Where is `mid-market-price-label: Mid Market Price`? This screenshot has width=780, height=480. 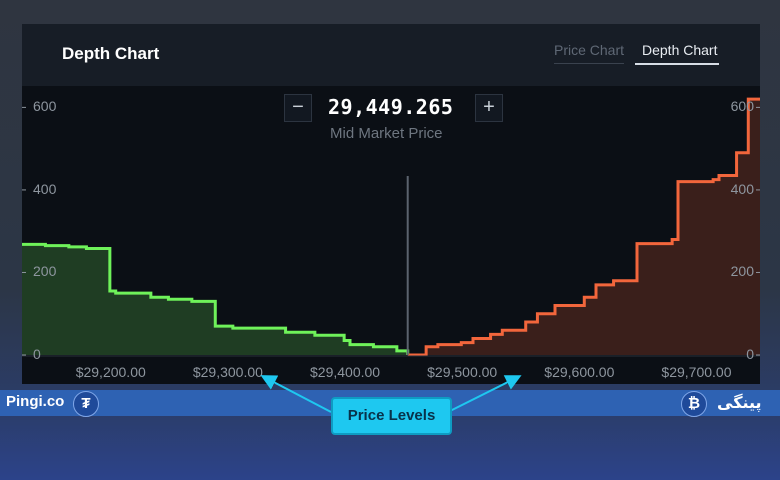
mid-market-price-label: Mid Market Price is located at coordinates (386, 133).